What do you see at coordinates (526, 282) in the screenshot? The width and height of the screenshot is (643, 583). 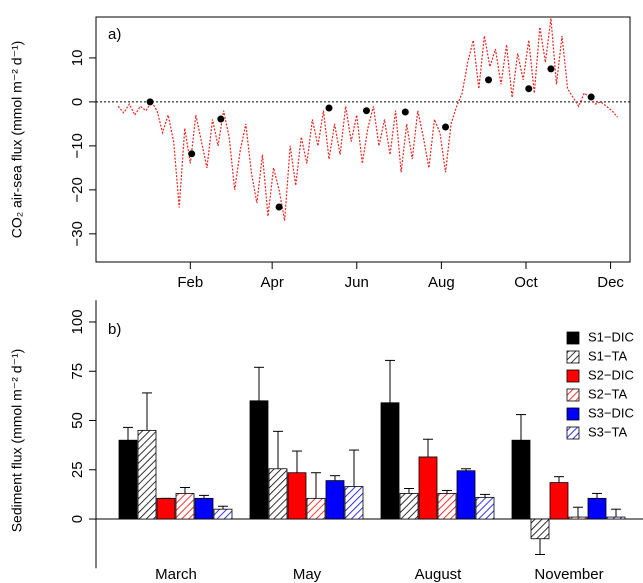 I see `x-tick-label: Oct` at bounding box center [526, 282].